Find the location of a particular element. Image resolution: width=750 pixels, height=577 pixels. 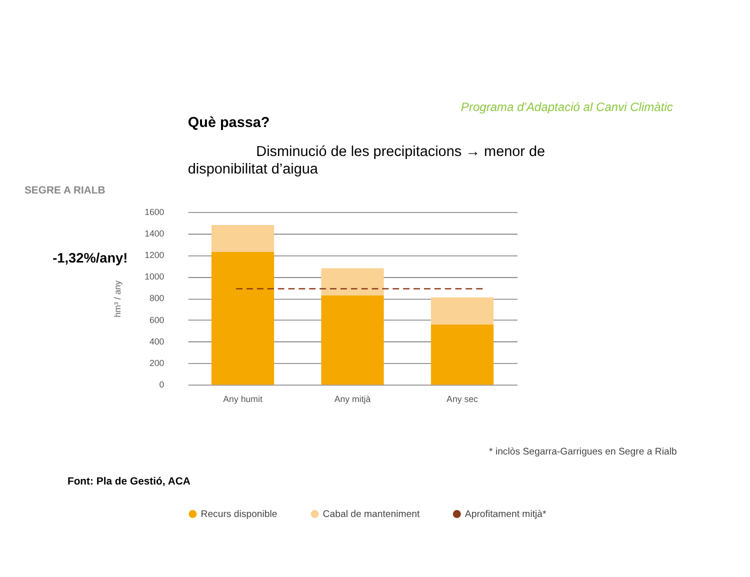

y-tick-label: 0 is located at coordinates (161, 385).